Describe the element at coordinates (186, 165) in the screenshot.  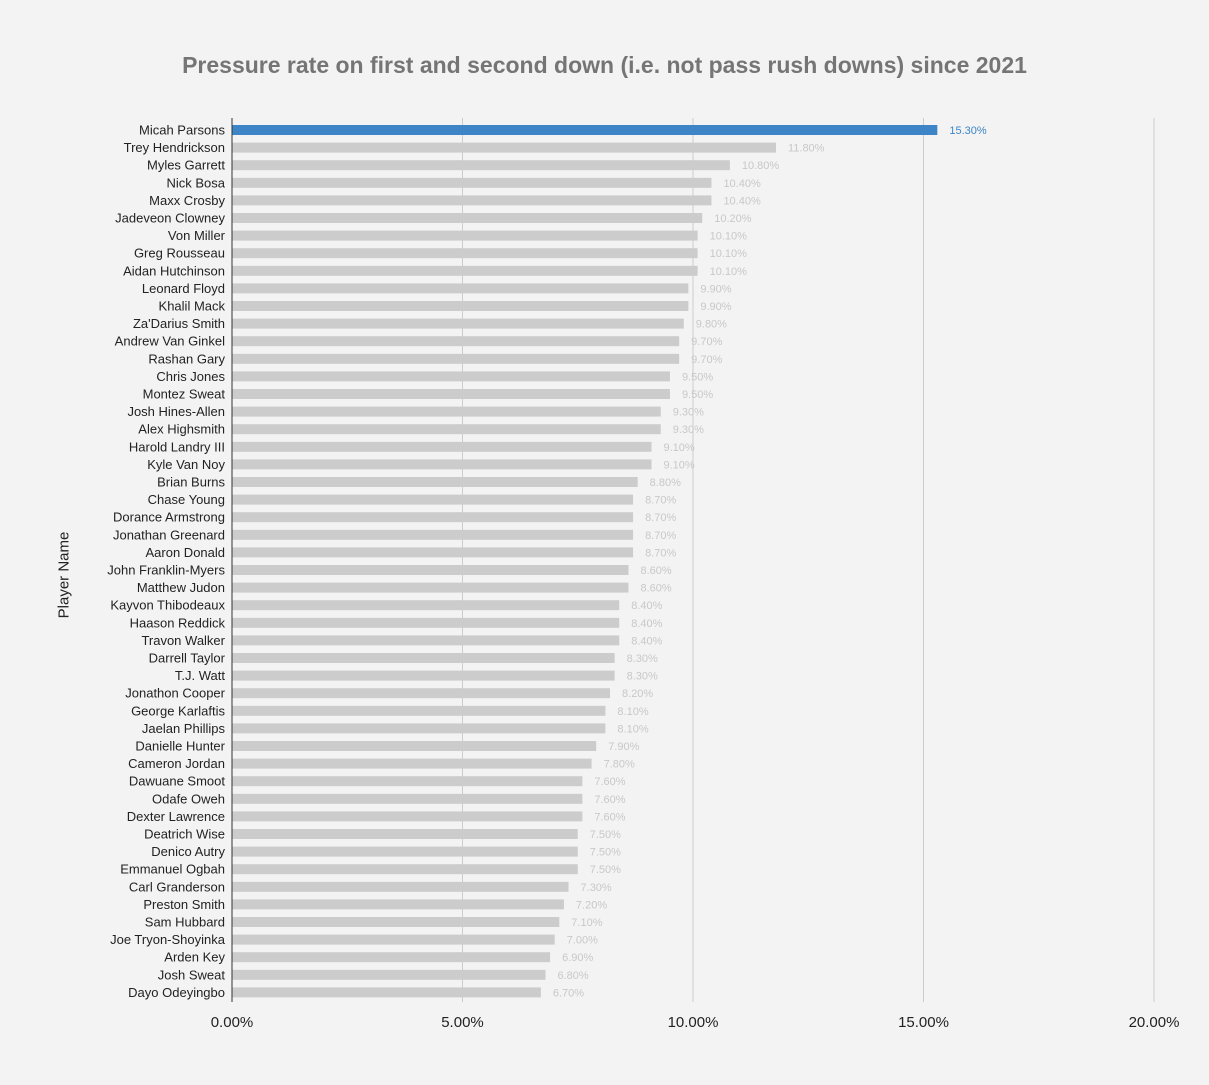
I see `category-label: Myles Garrett` at that location.